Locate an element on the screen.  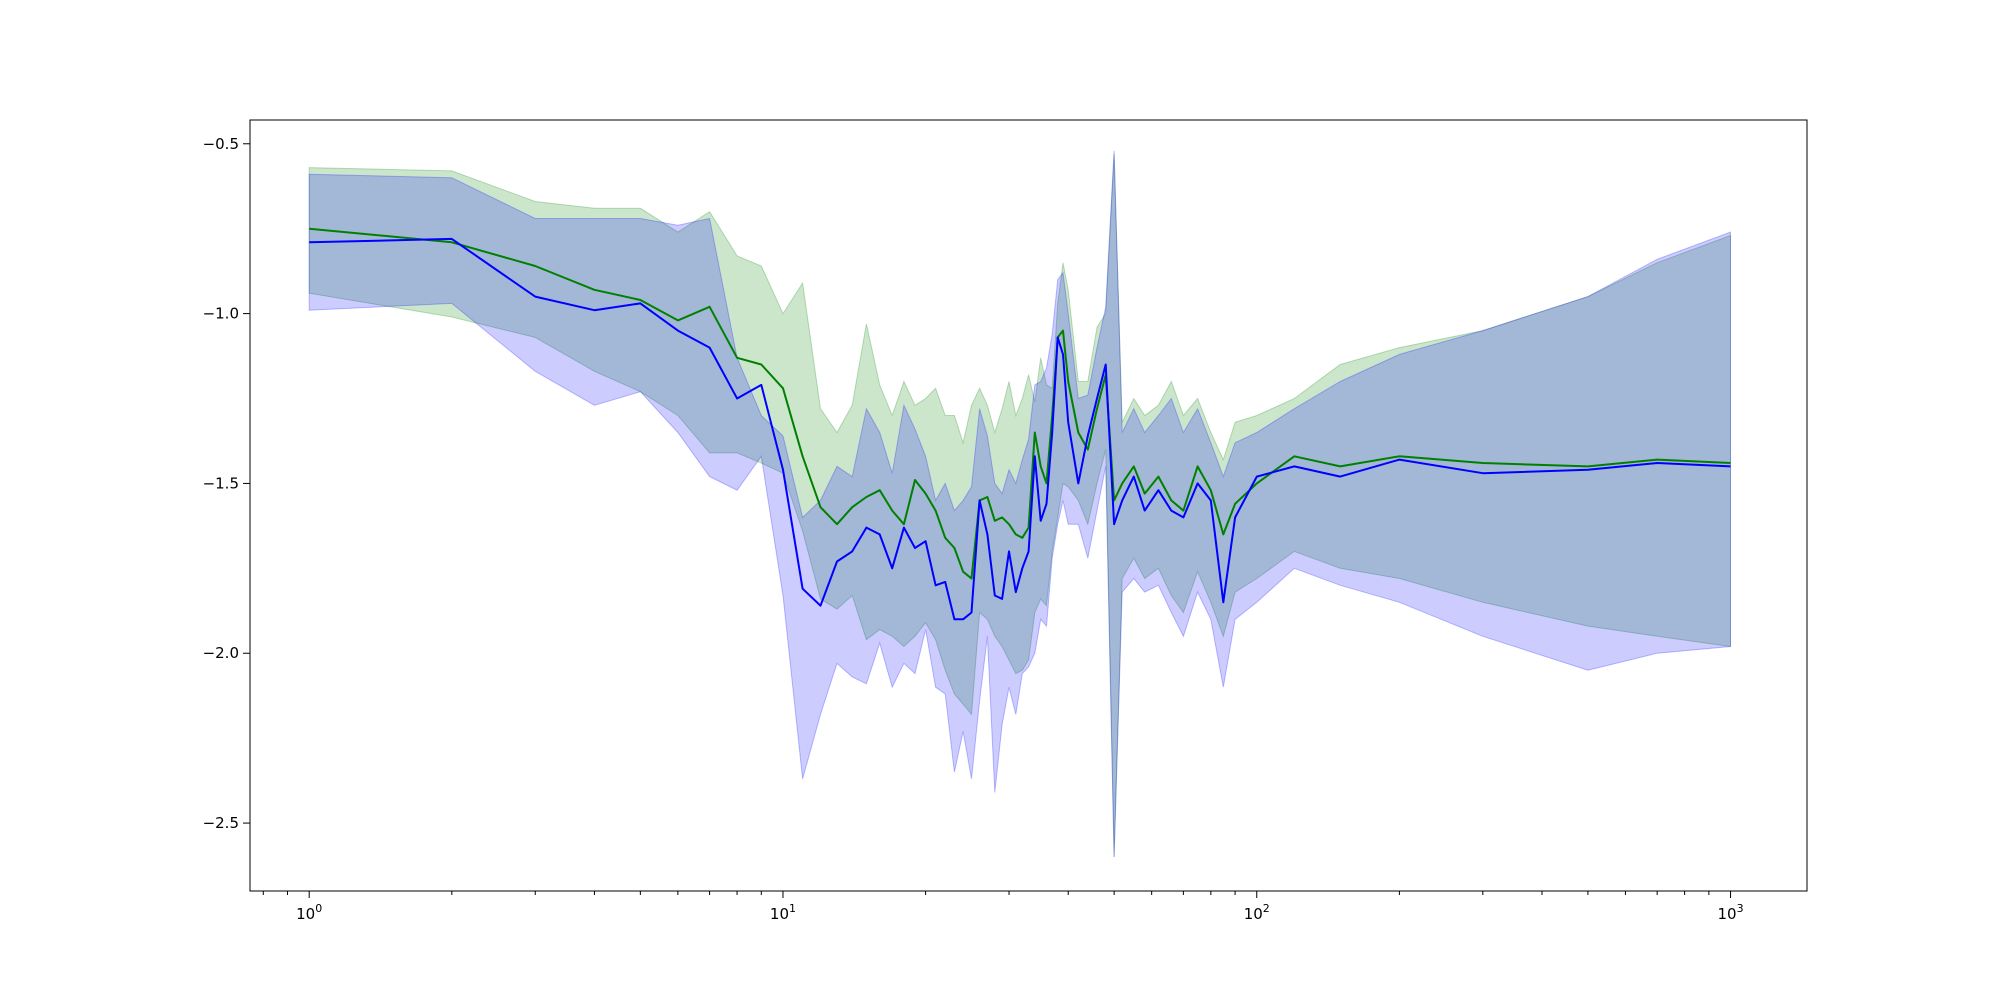
y-tick-label: −2.0 is located at coordinates (221, 653).